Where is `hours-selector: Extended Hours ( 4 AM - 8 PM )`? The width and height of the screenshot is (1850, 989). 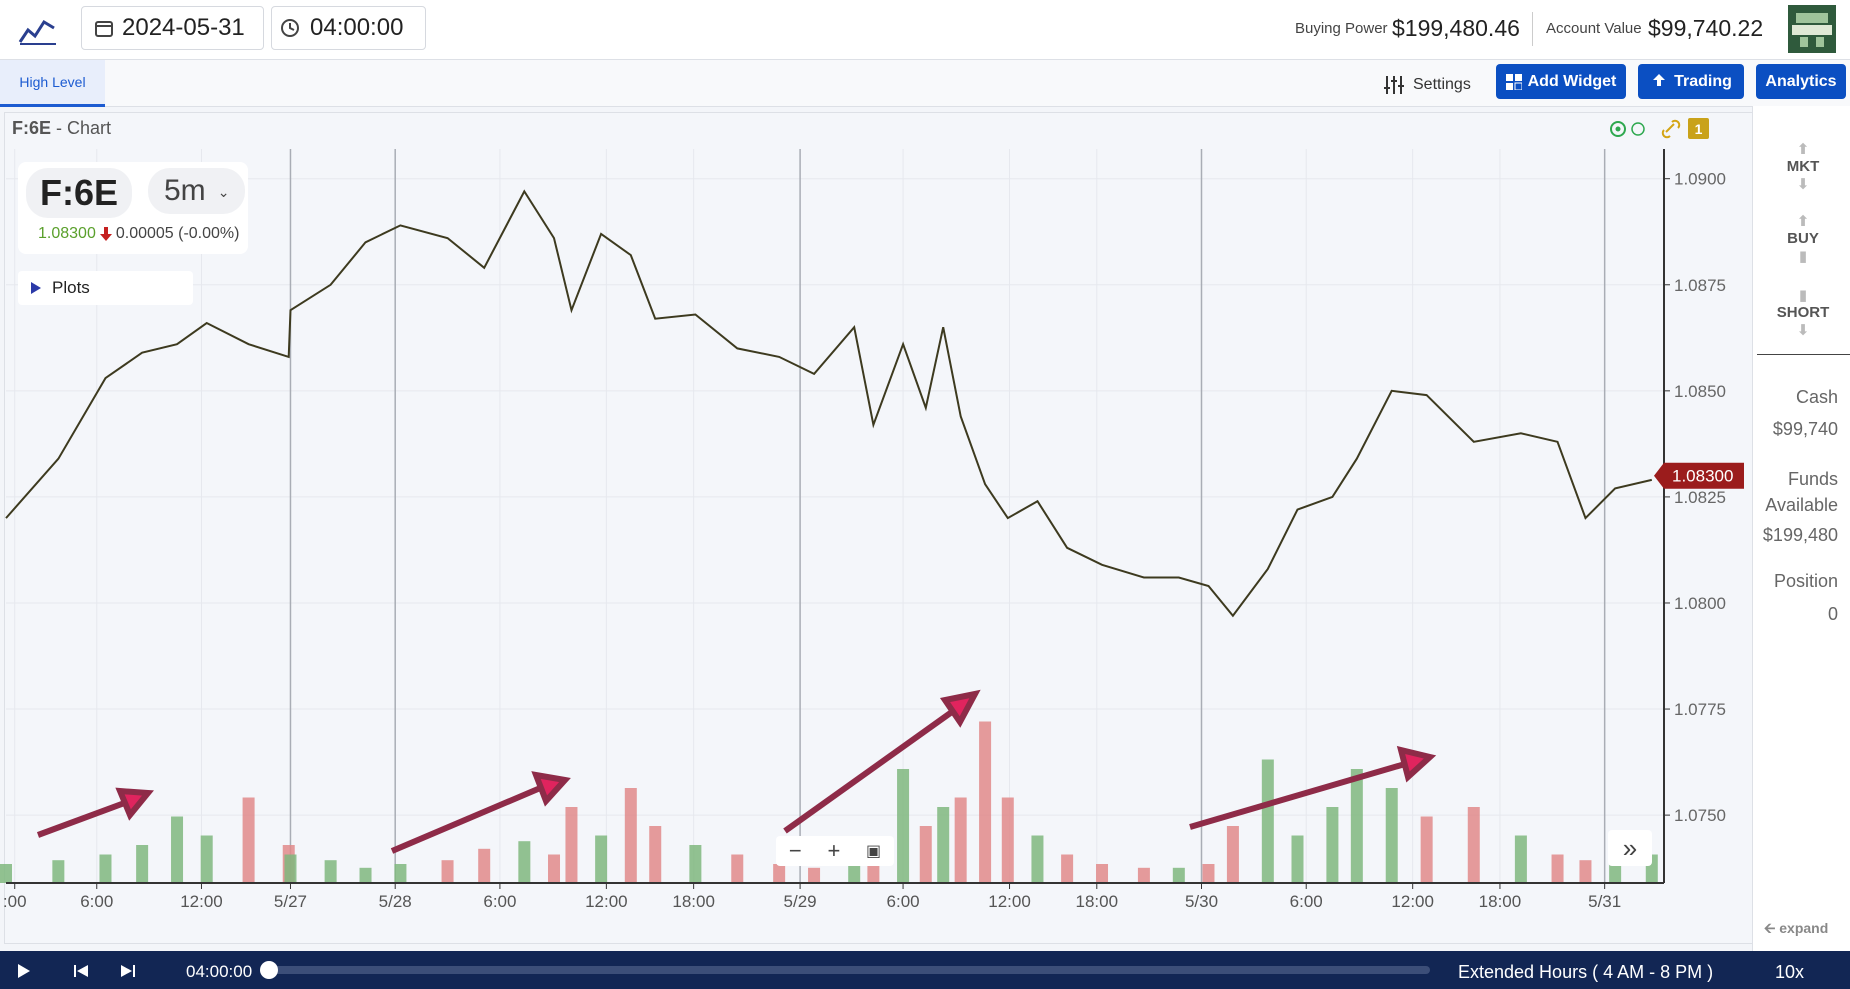
hours-selector: Extended Hours ( 4 AM - 8 PM ) is located at coordinates (1586, 972).